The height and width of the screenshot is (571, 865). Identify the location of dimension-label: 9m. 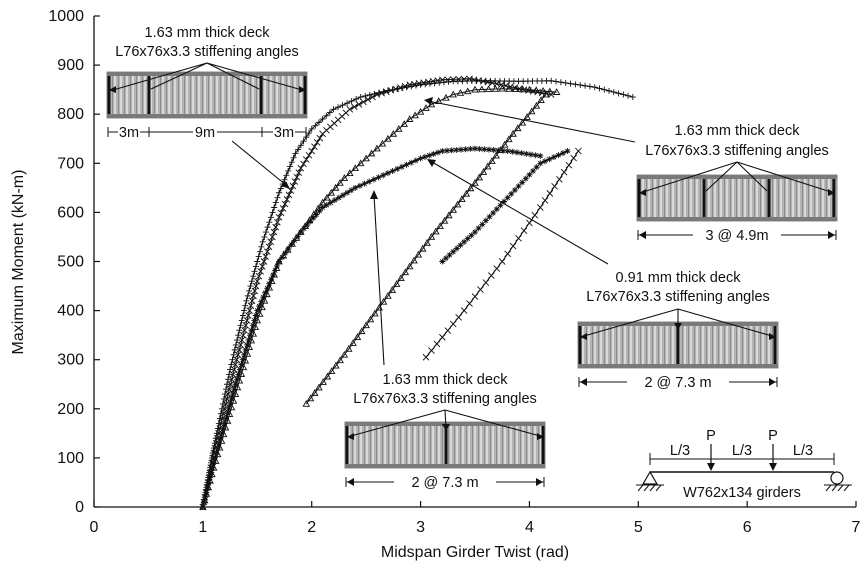
(205, 133).